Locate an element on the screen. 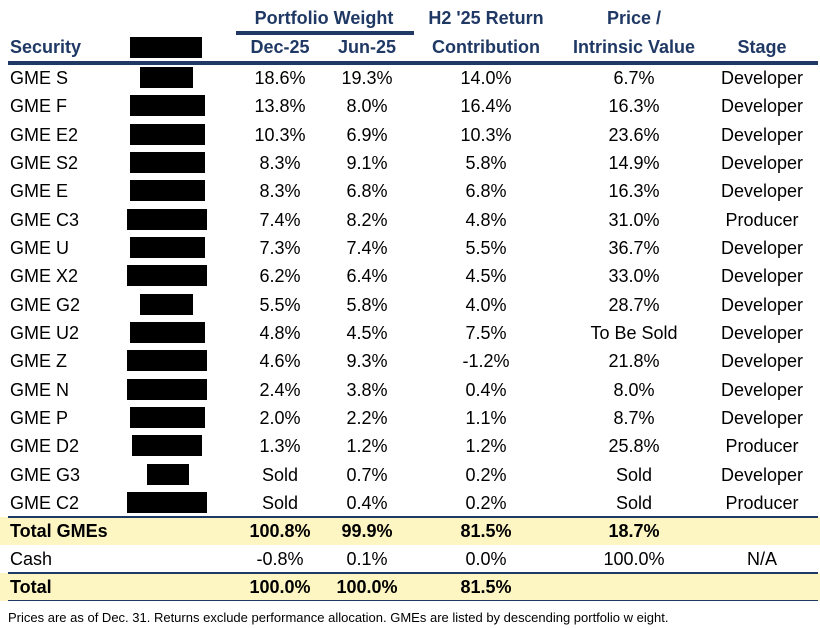 This screenshot has width=820, height=628. contrib-cell: 10.3% is located at coordinates (486, 134).